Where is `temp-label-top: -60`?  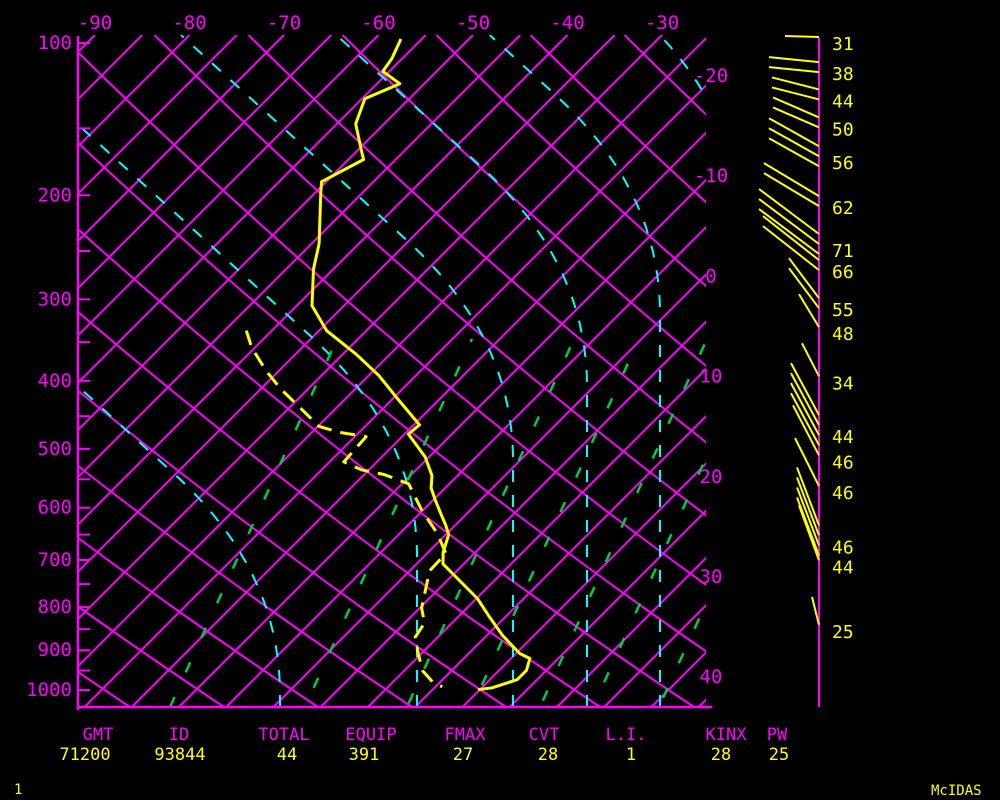 temp-label-top: -60 is located at coordinates (378, 23).